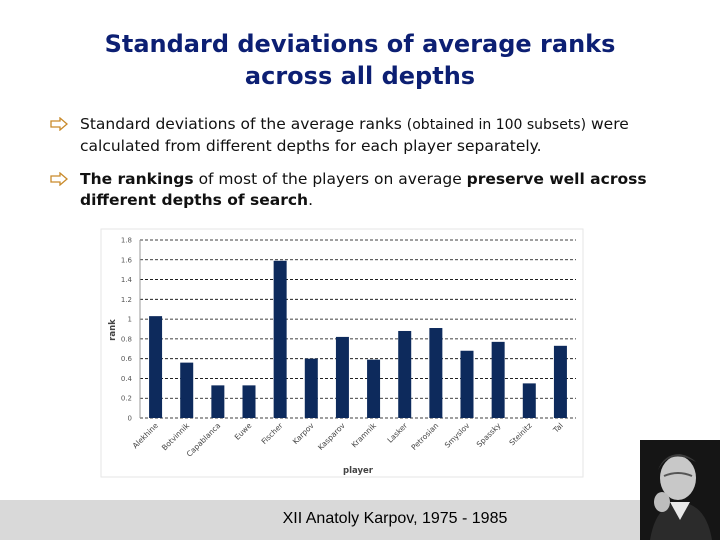 This screenshot has height=540, width=720. Describe the element at coordinates (280, 339) in the screenshot. I see `bar-fischer` at that location.